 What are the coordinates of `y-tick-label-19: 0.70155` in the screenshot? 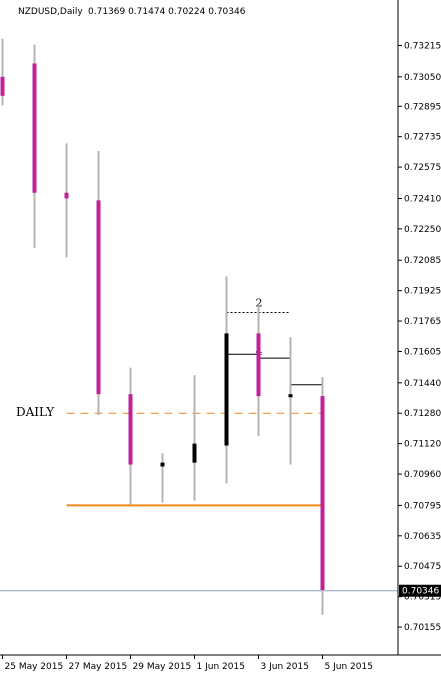 It's located at (422, 628).